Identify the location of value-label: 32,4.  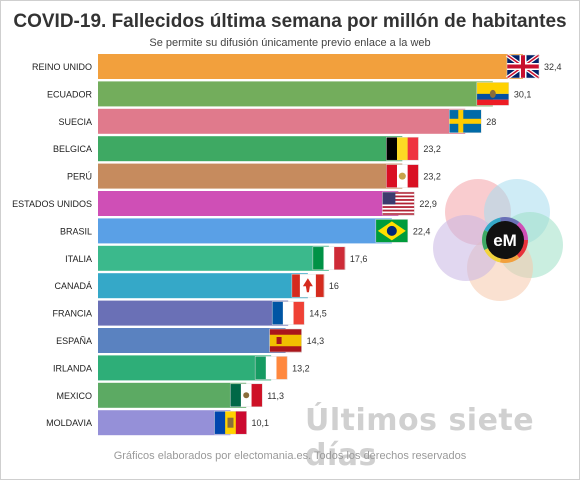
(553, 67).